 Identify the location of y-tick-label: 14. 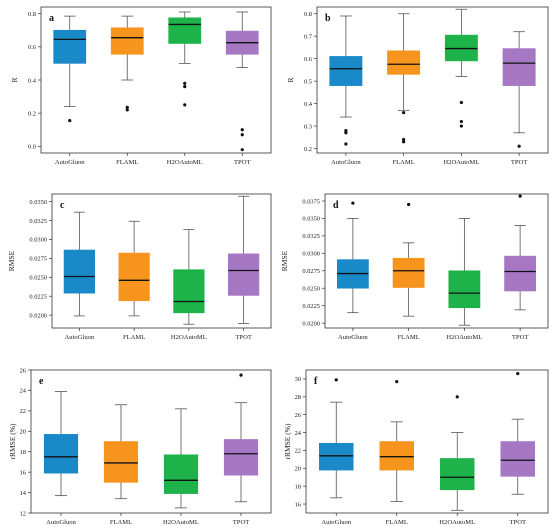
(23, 493).